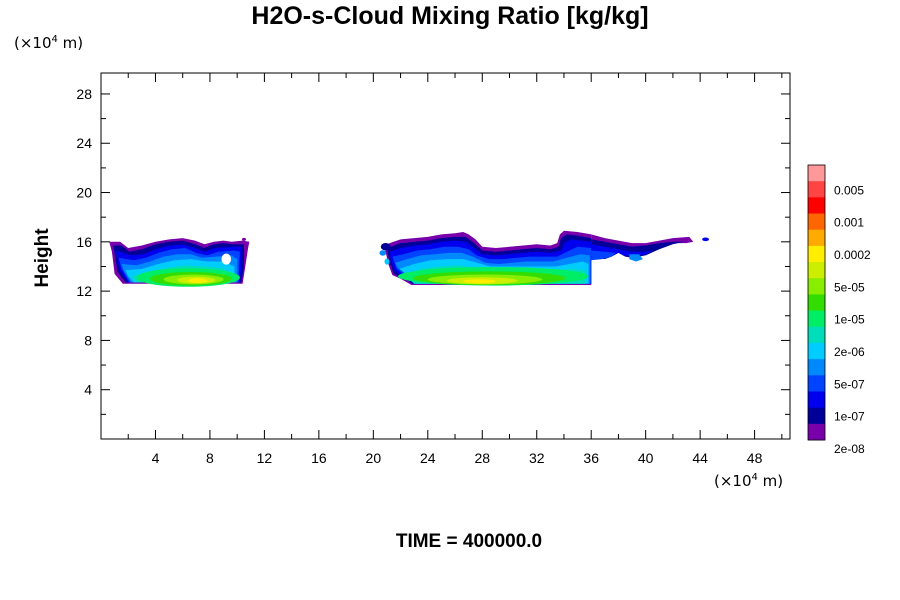 Image resolution: width=900 pixels, height=600 pixels. Describe the element at coordinates (84, 94) in the screenshot. I see `y-tick-label: 28` at that location.